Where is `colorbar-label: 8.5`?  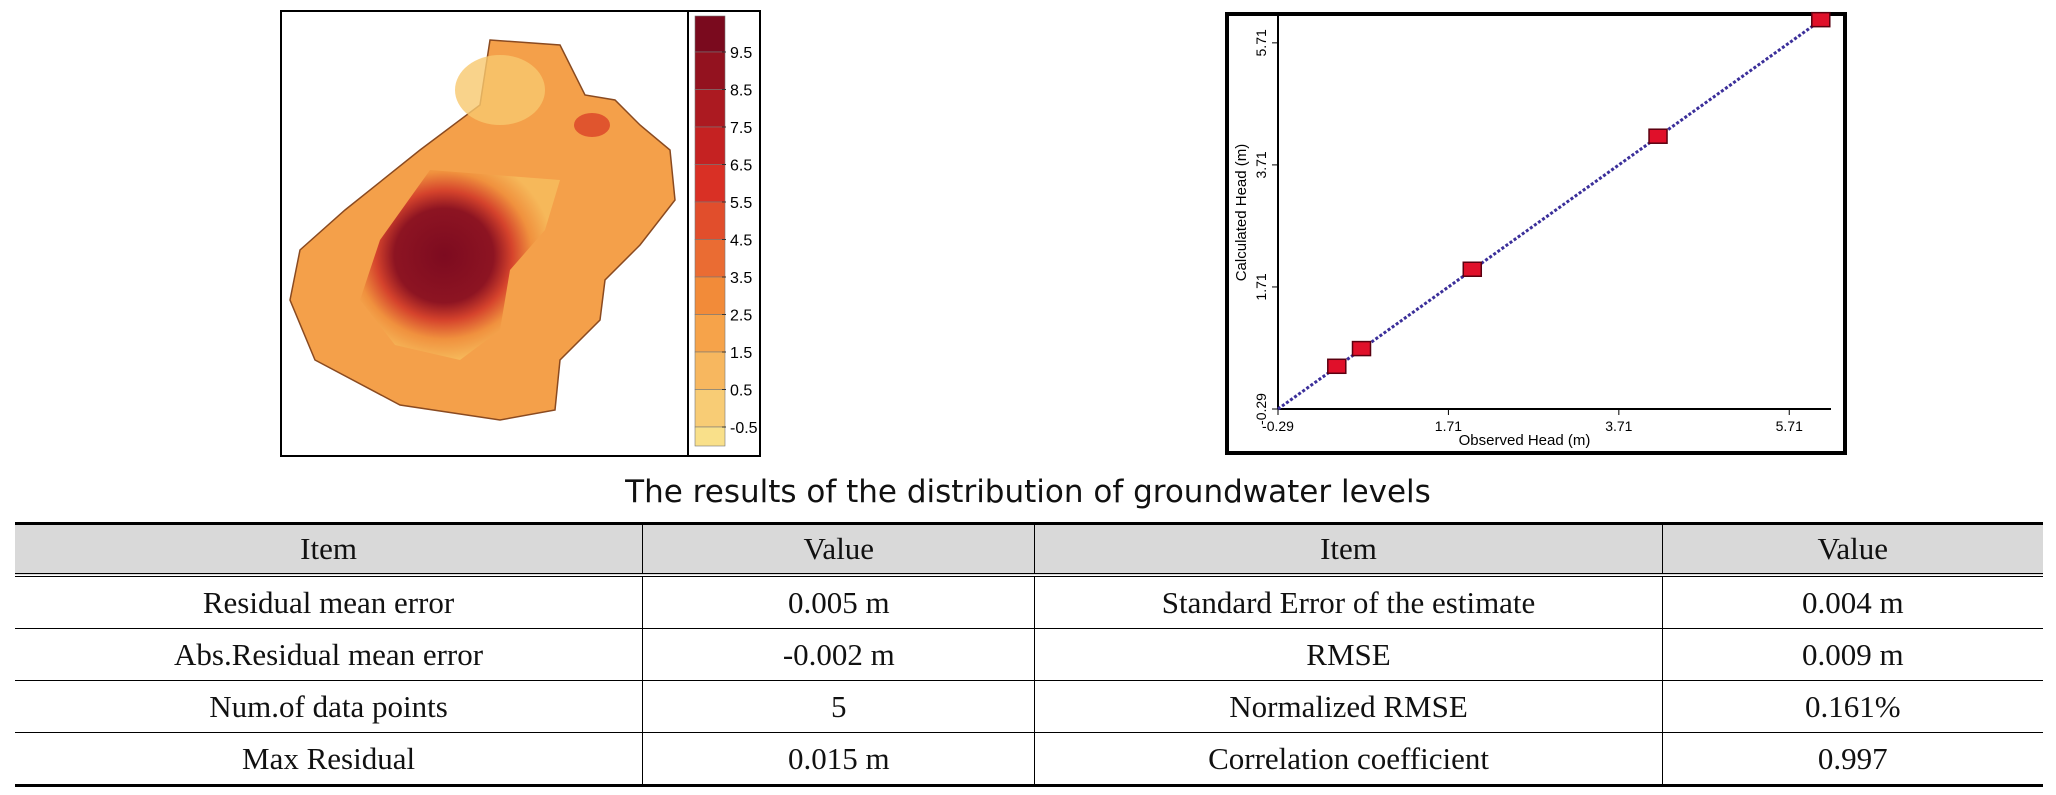
colorbar-label: 8.5 is located at coordinates (741, 91).